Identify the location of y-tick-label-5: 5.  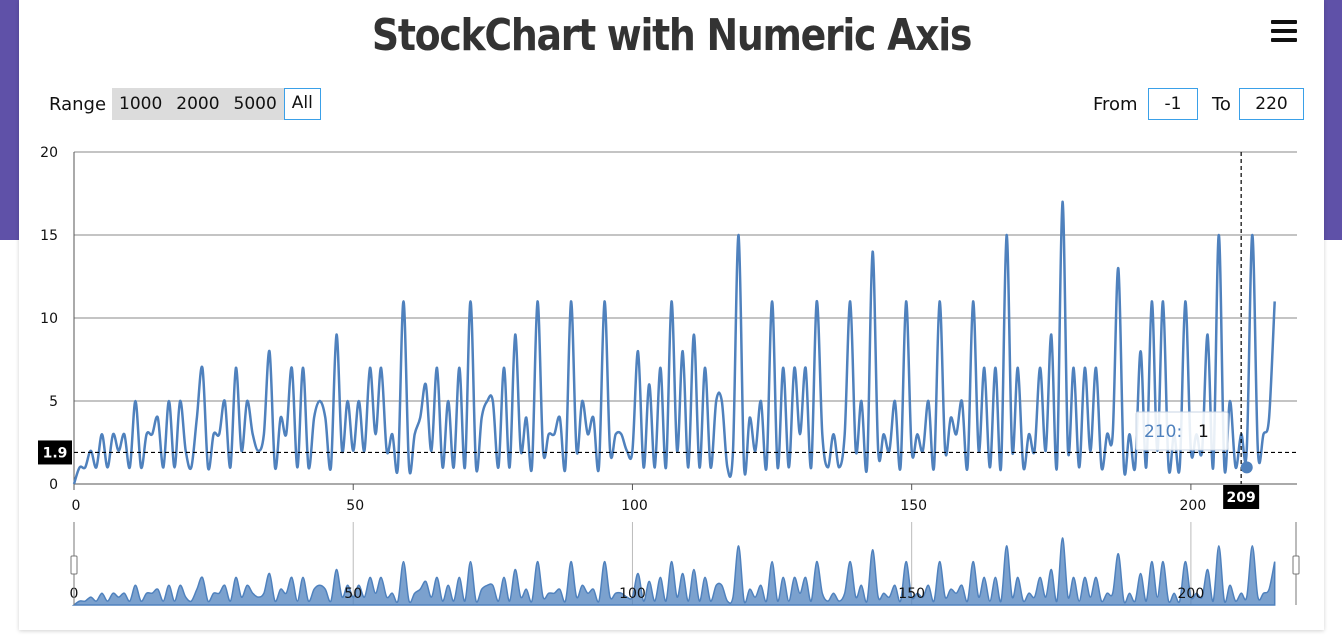
(53, 402).